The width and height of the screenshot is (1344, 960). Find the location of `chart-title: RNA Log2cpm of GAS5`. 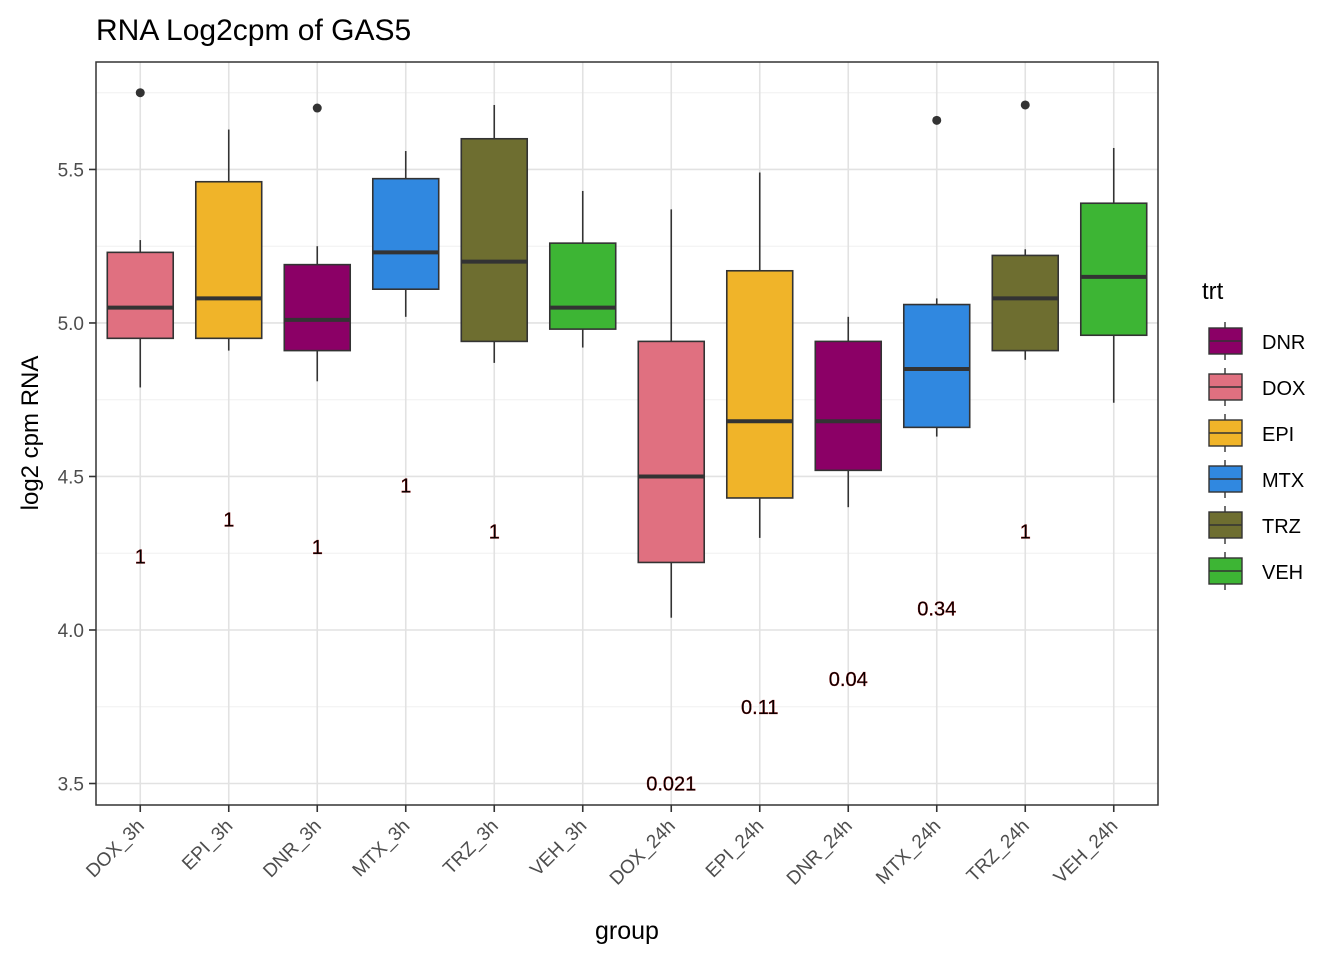

chart-title: RNA Log2cpm of GAS5 is located at coordinates (253, 30).